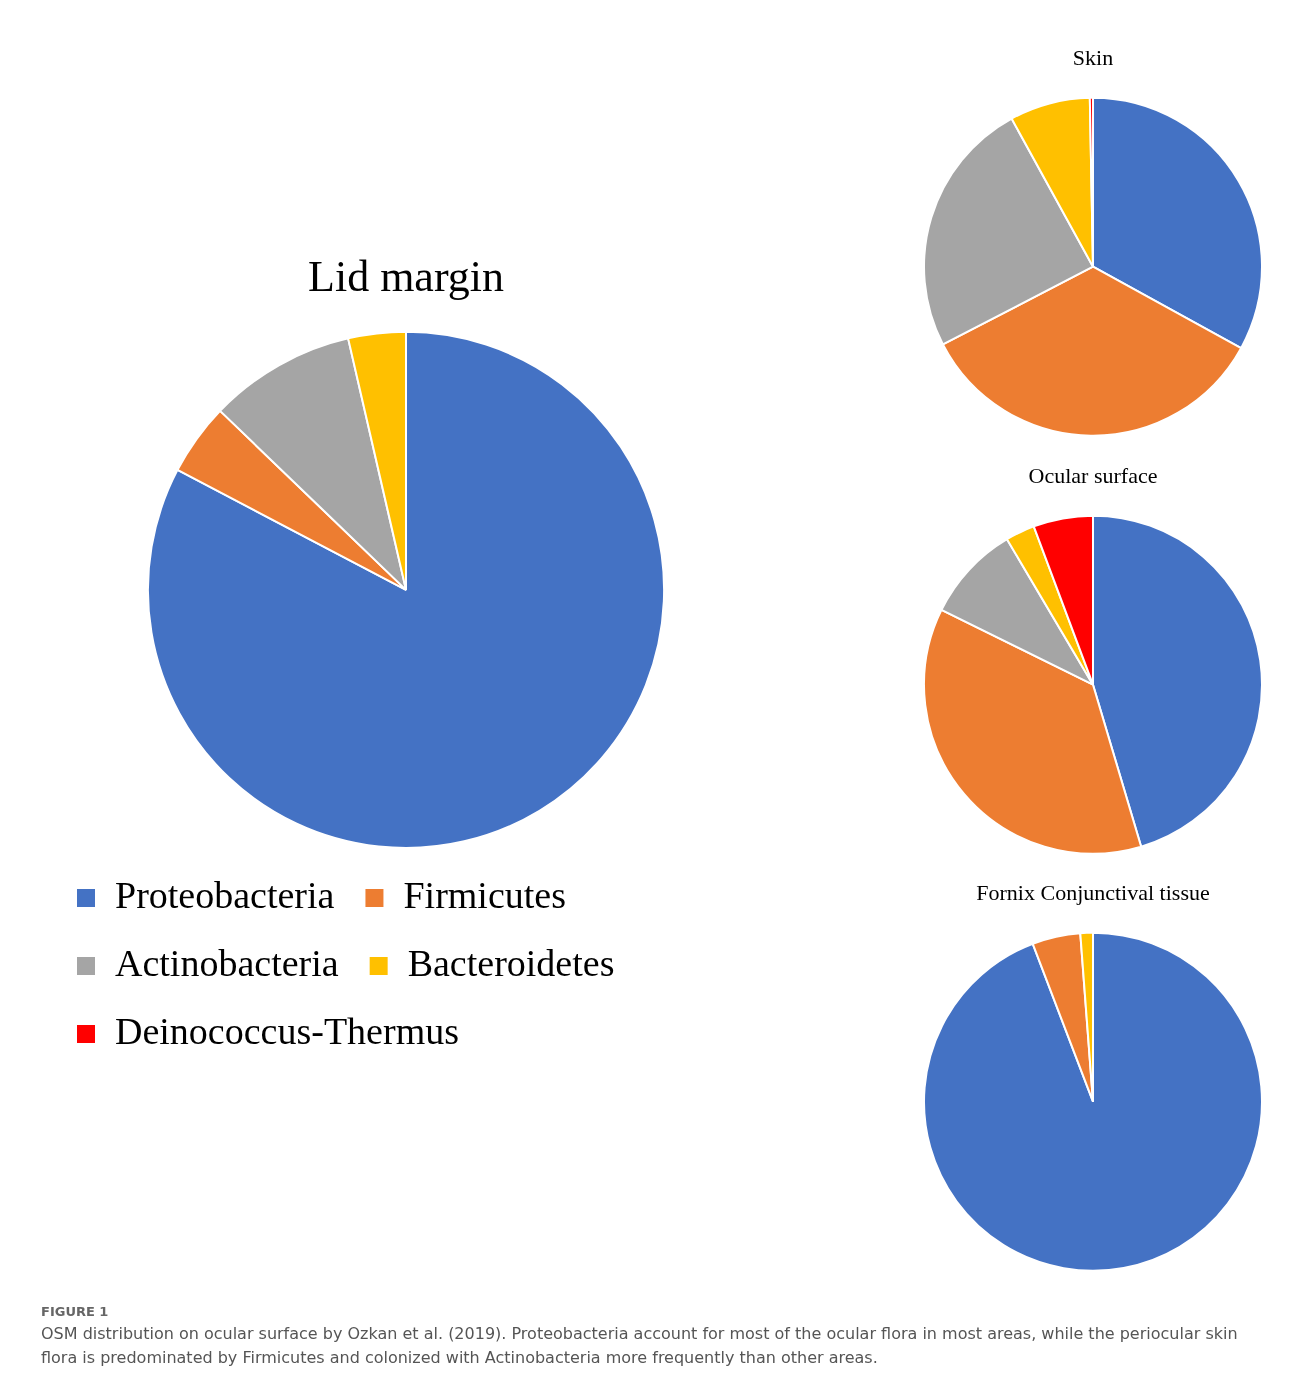  What do you see at coordinates (484, 894) in the screenshot?
I see `legend-label: Firmicutes` at bounding box center [484, 894].